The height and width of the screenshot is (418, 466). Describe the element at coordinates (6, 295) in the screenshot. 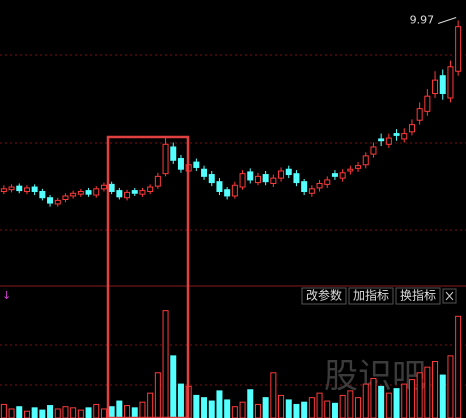

I see `arrow-icon: ↓` at that location.